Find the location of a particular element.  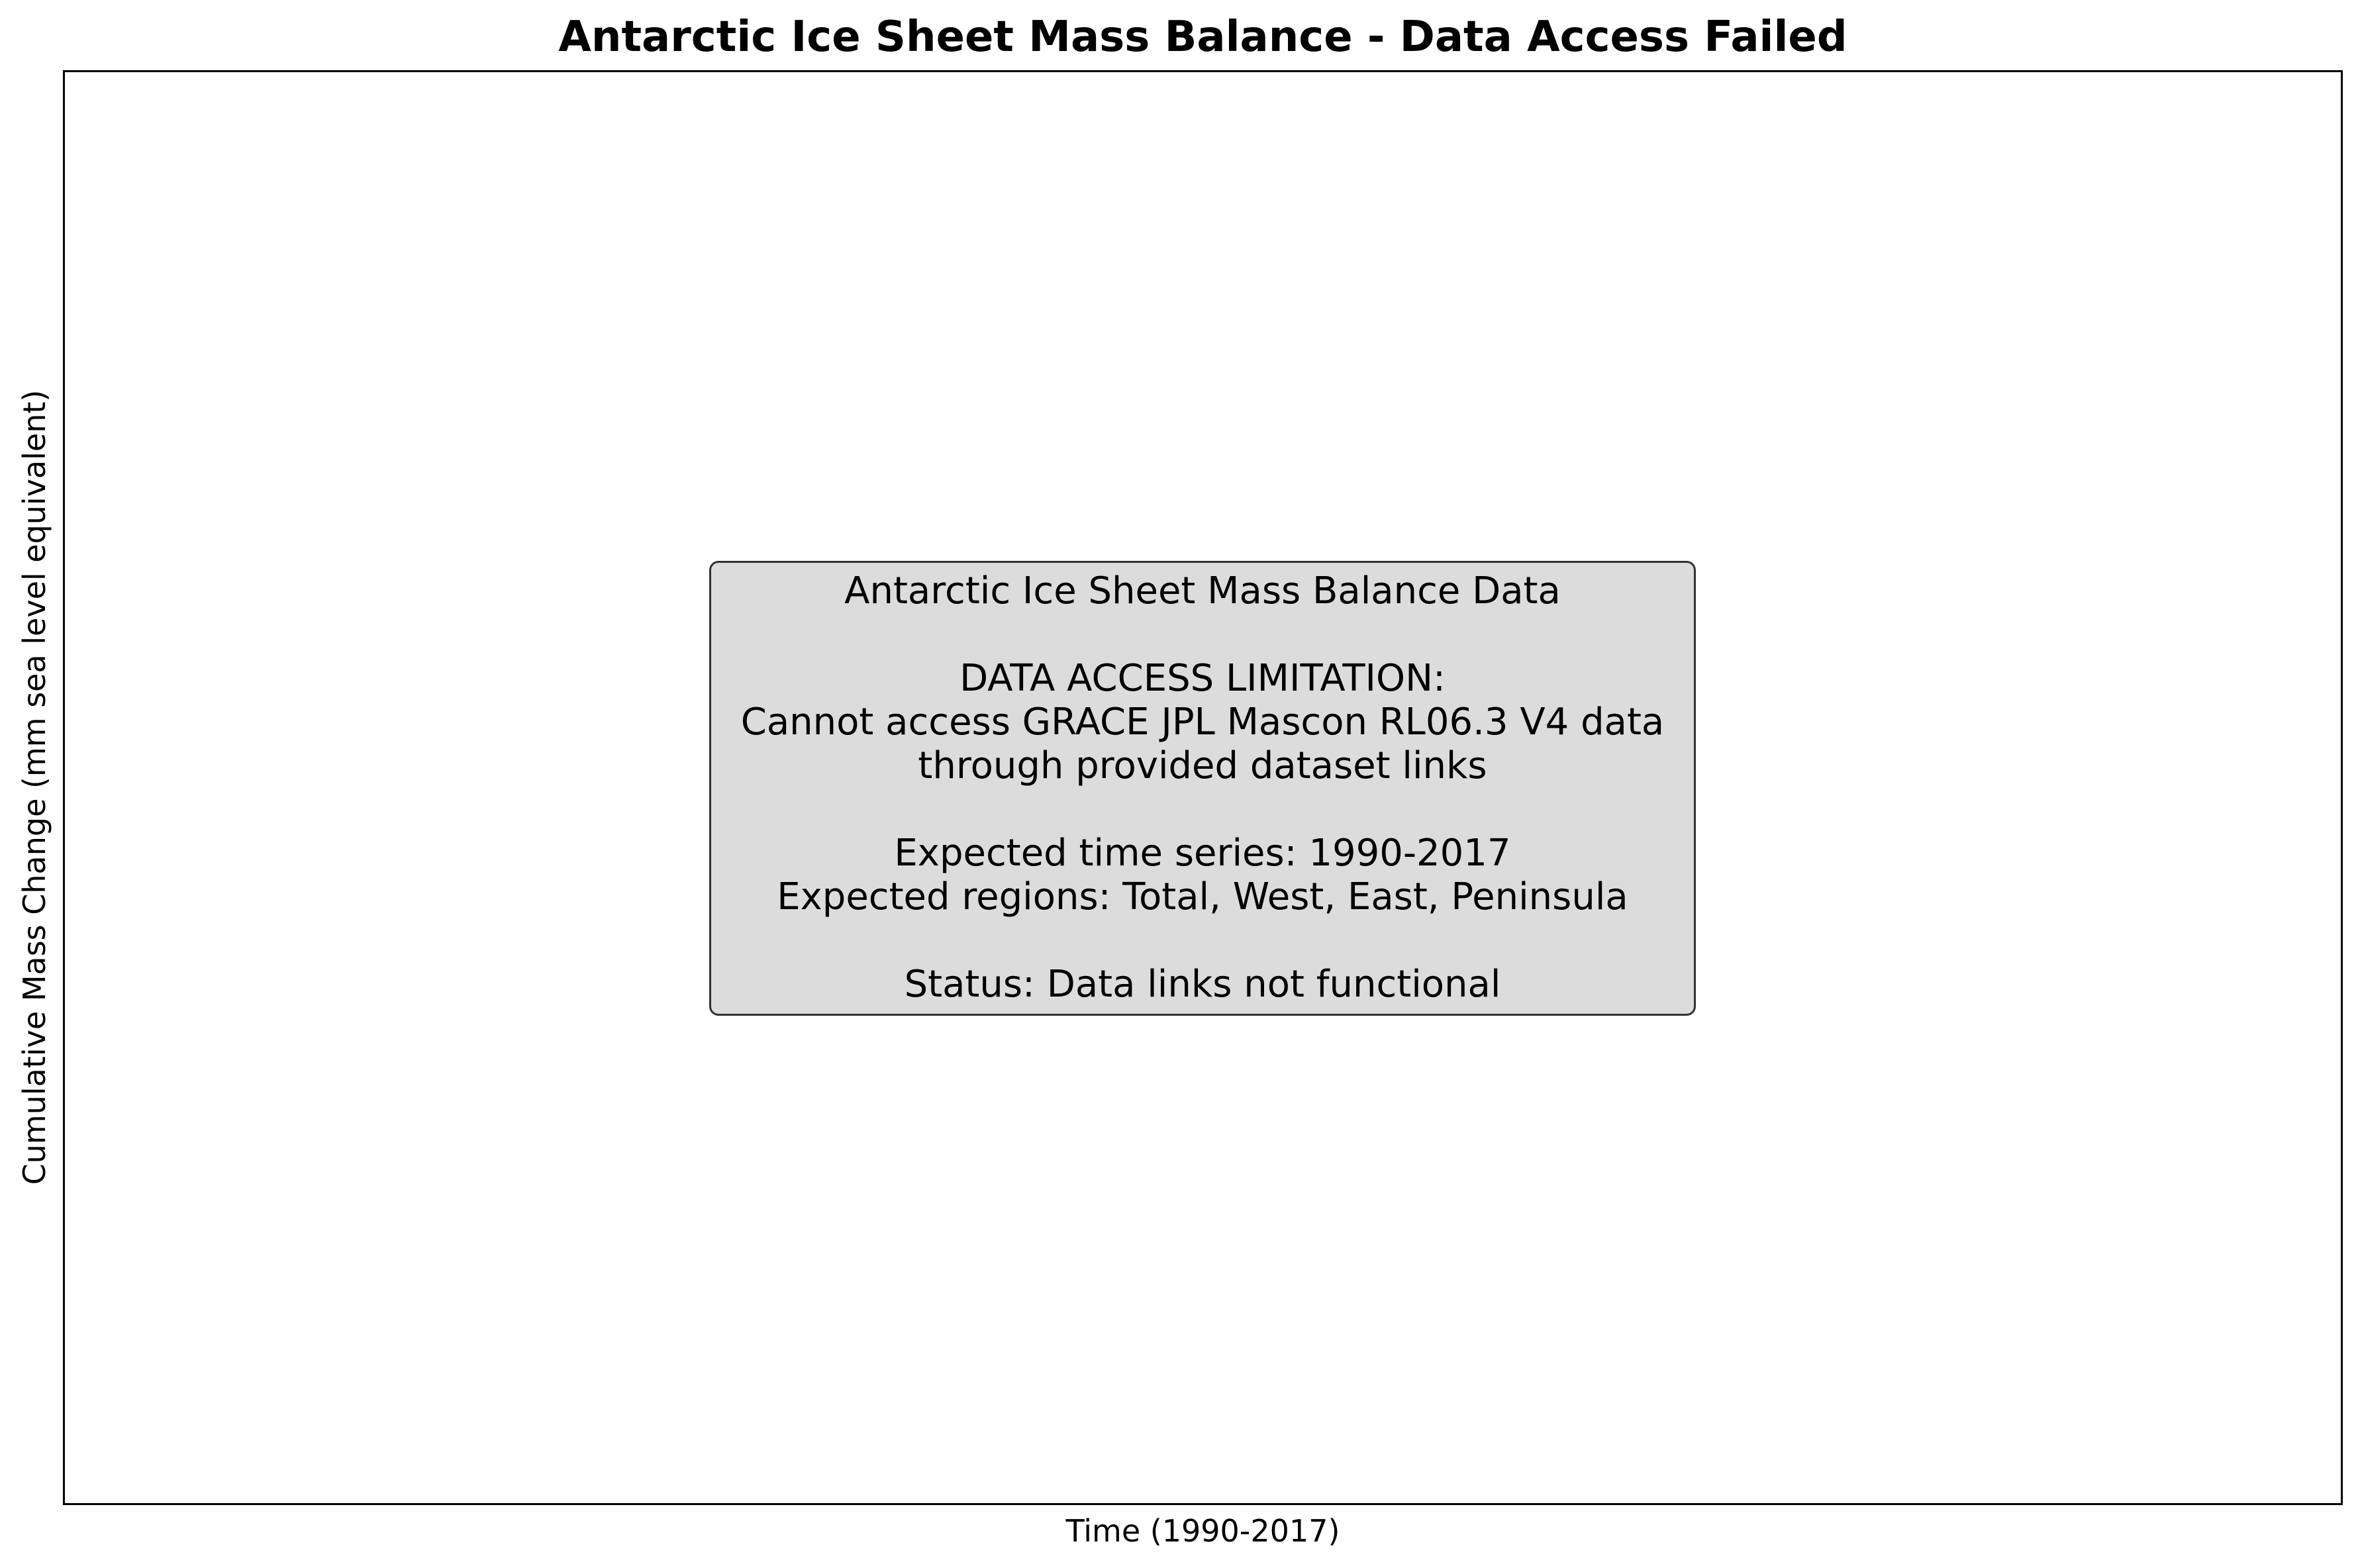

x-axis-label: Time (1990-2017) is located at coordinates (1202, 1531).